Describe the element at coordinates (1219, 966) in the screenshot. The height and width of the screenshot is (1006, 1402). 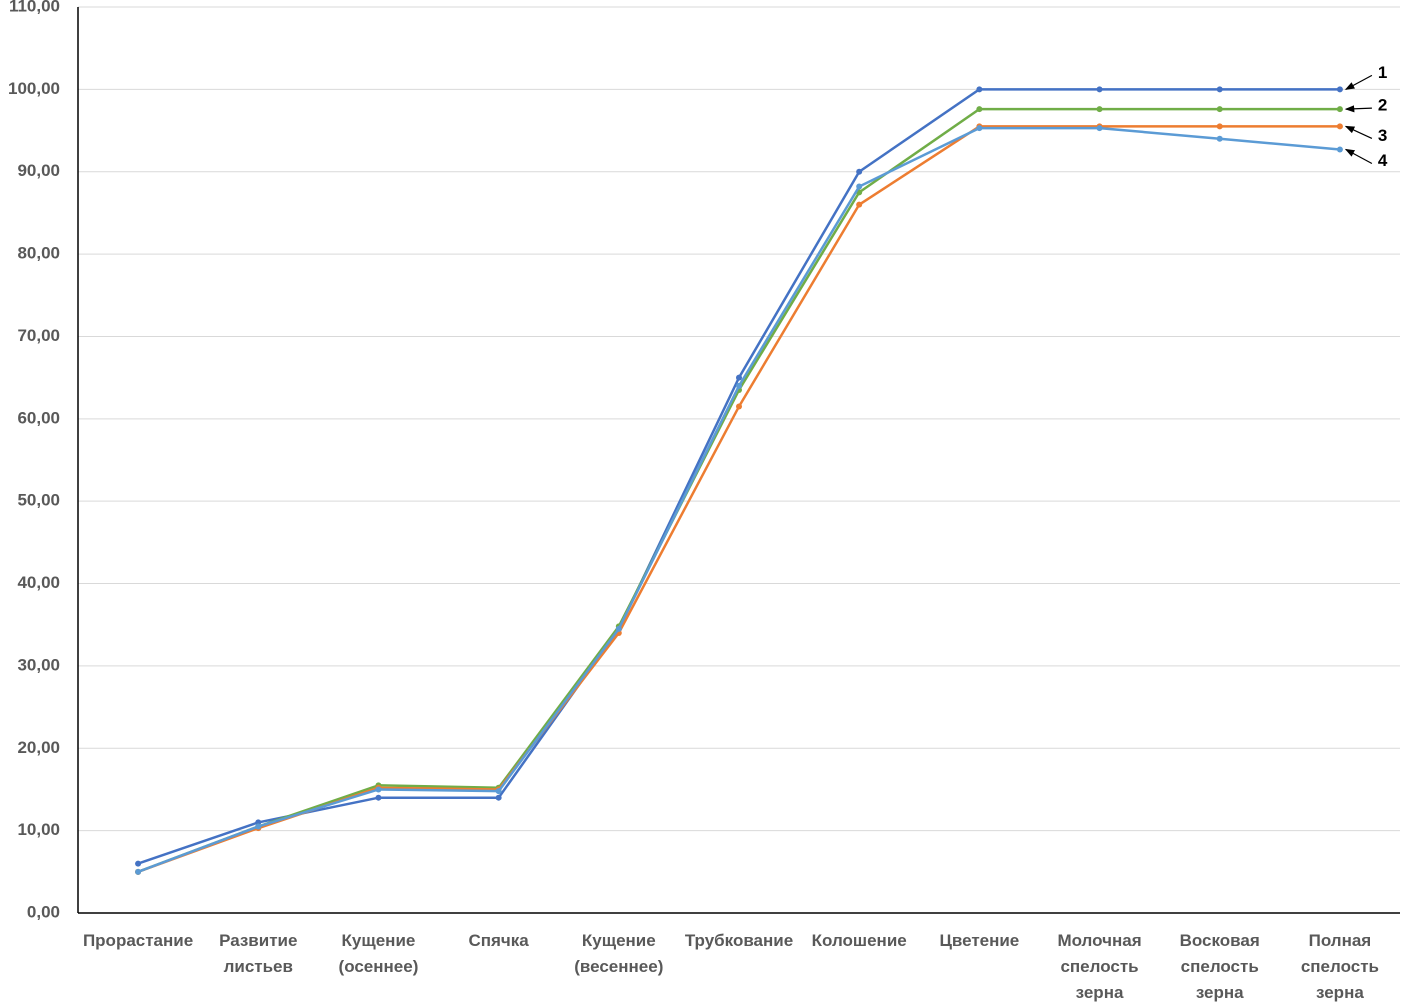
I see `x-tick-label: Восковая спелость зерна` at that location.